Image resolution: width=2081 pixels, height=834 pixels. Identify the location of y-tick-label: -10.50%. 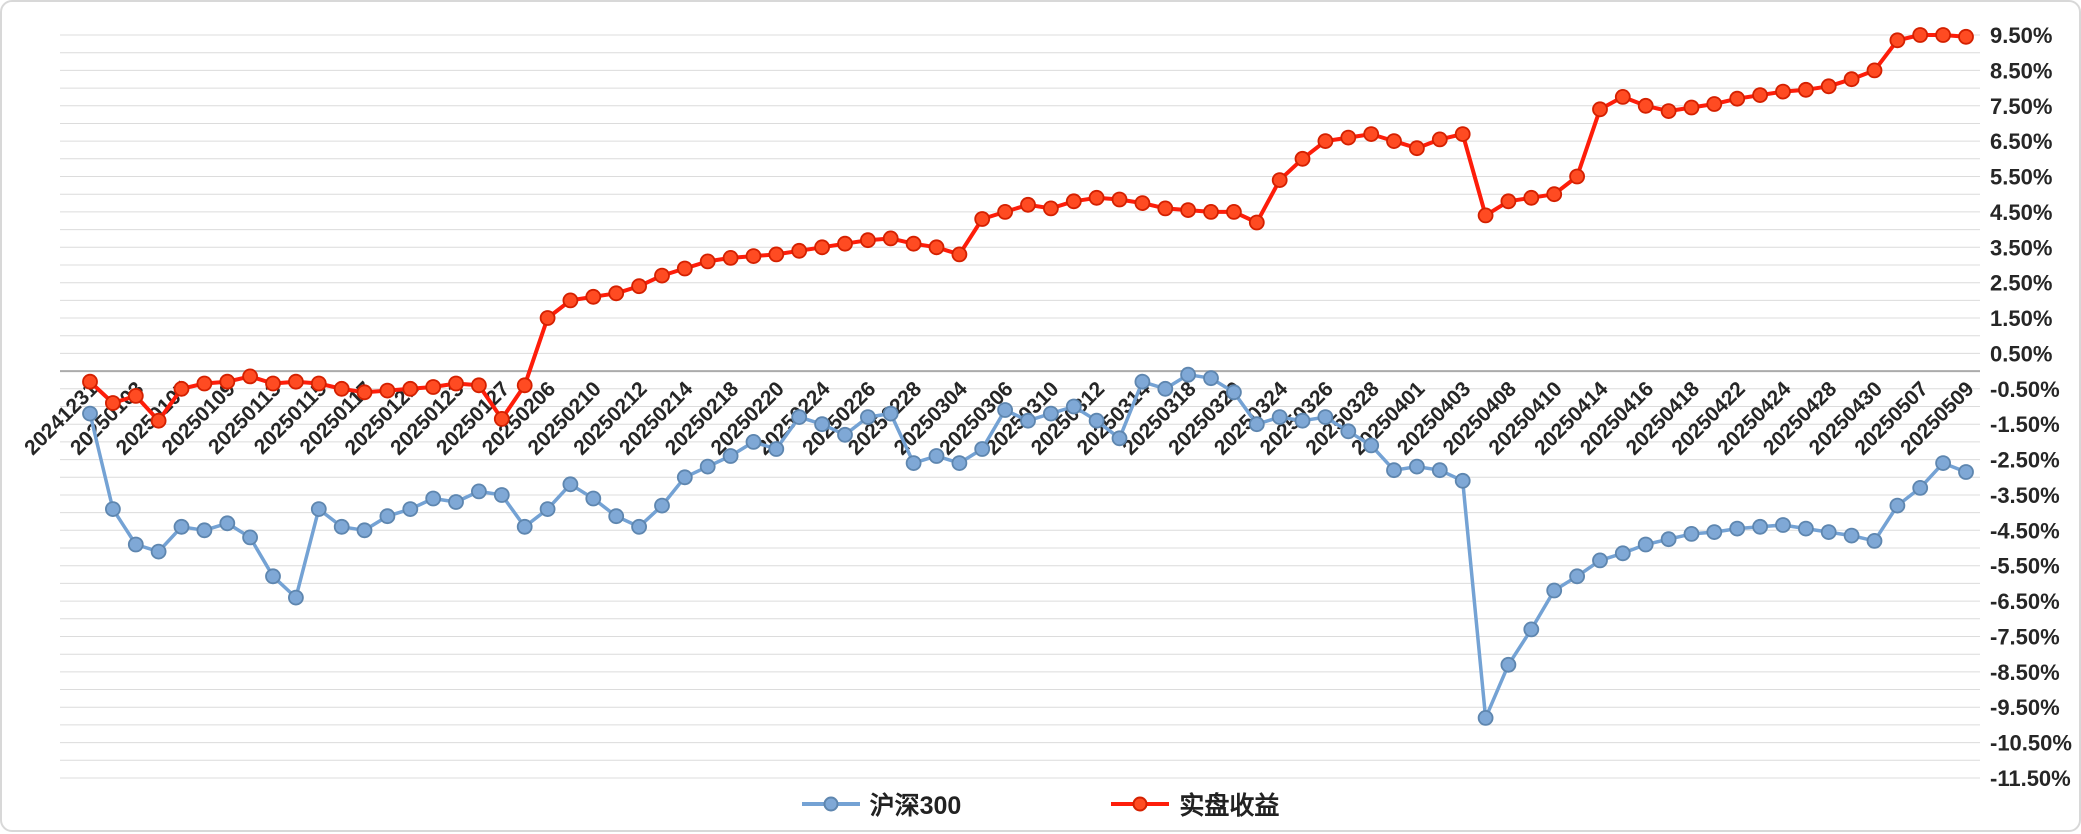
(2031, 743).